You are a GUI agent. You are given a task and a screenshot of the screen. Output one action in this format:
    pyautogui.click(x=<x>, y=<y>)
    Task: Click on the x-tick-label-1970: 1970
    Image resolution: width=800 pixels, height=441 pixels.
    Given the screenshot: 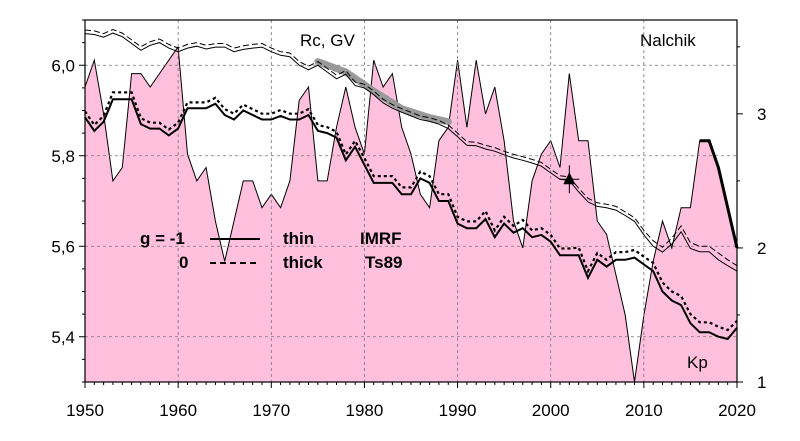 What is the action you would take?
    pyautogui.click(x=271, y=410)
    